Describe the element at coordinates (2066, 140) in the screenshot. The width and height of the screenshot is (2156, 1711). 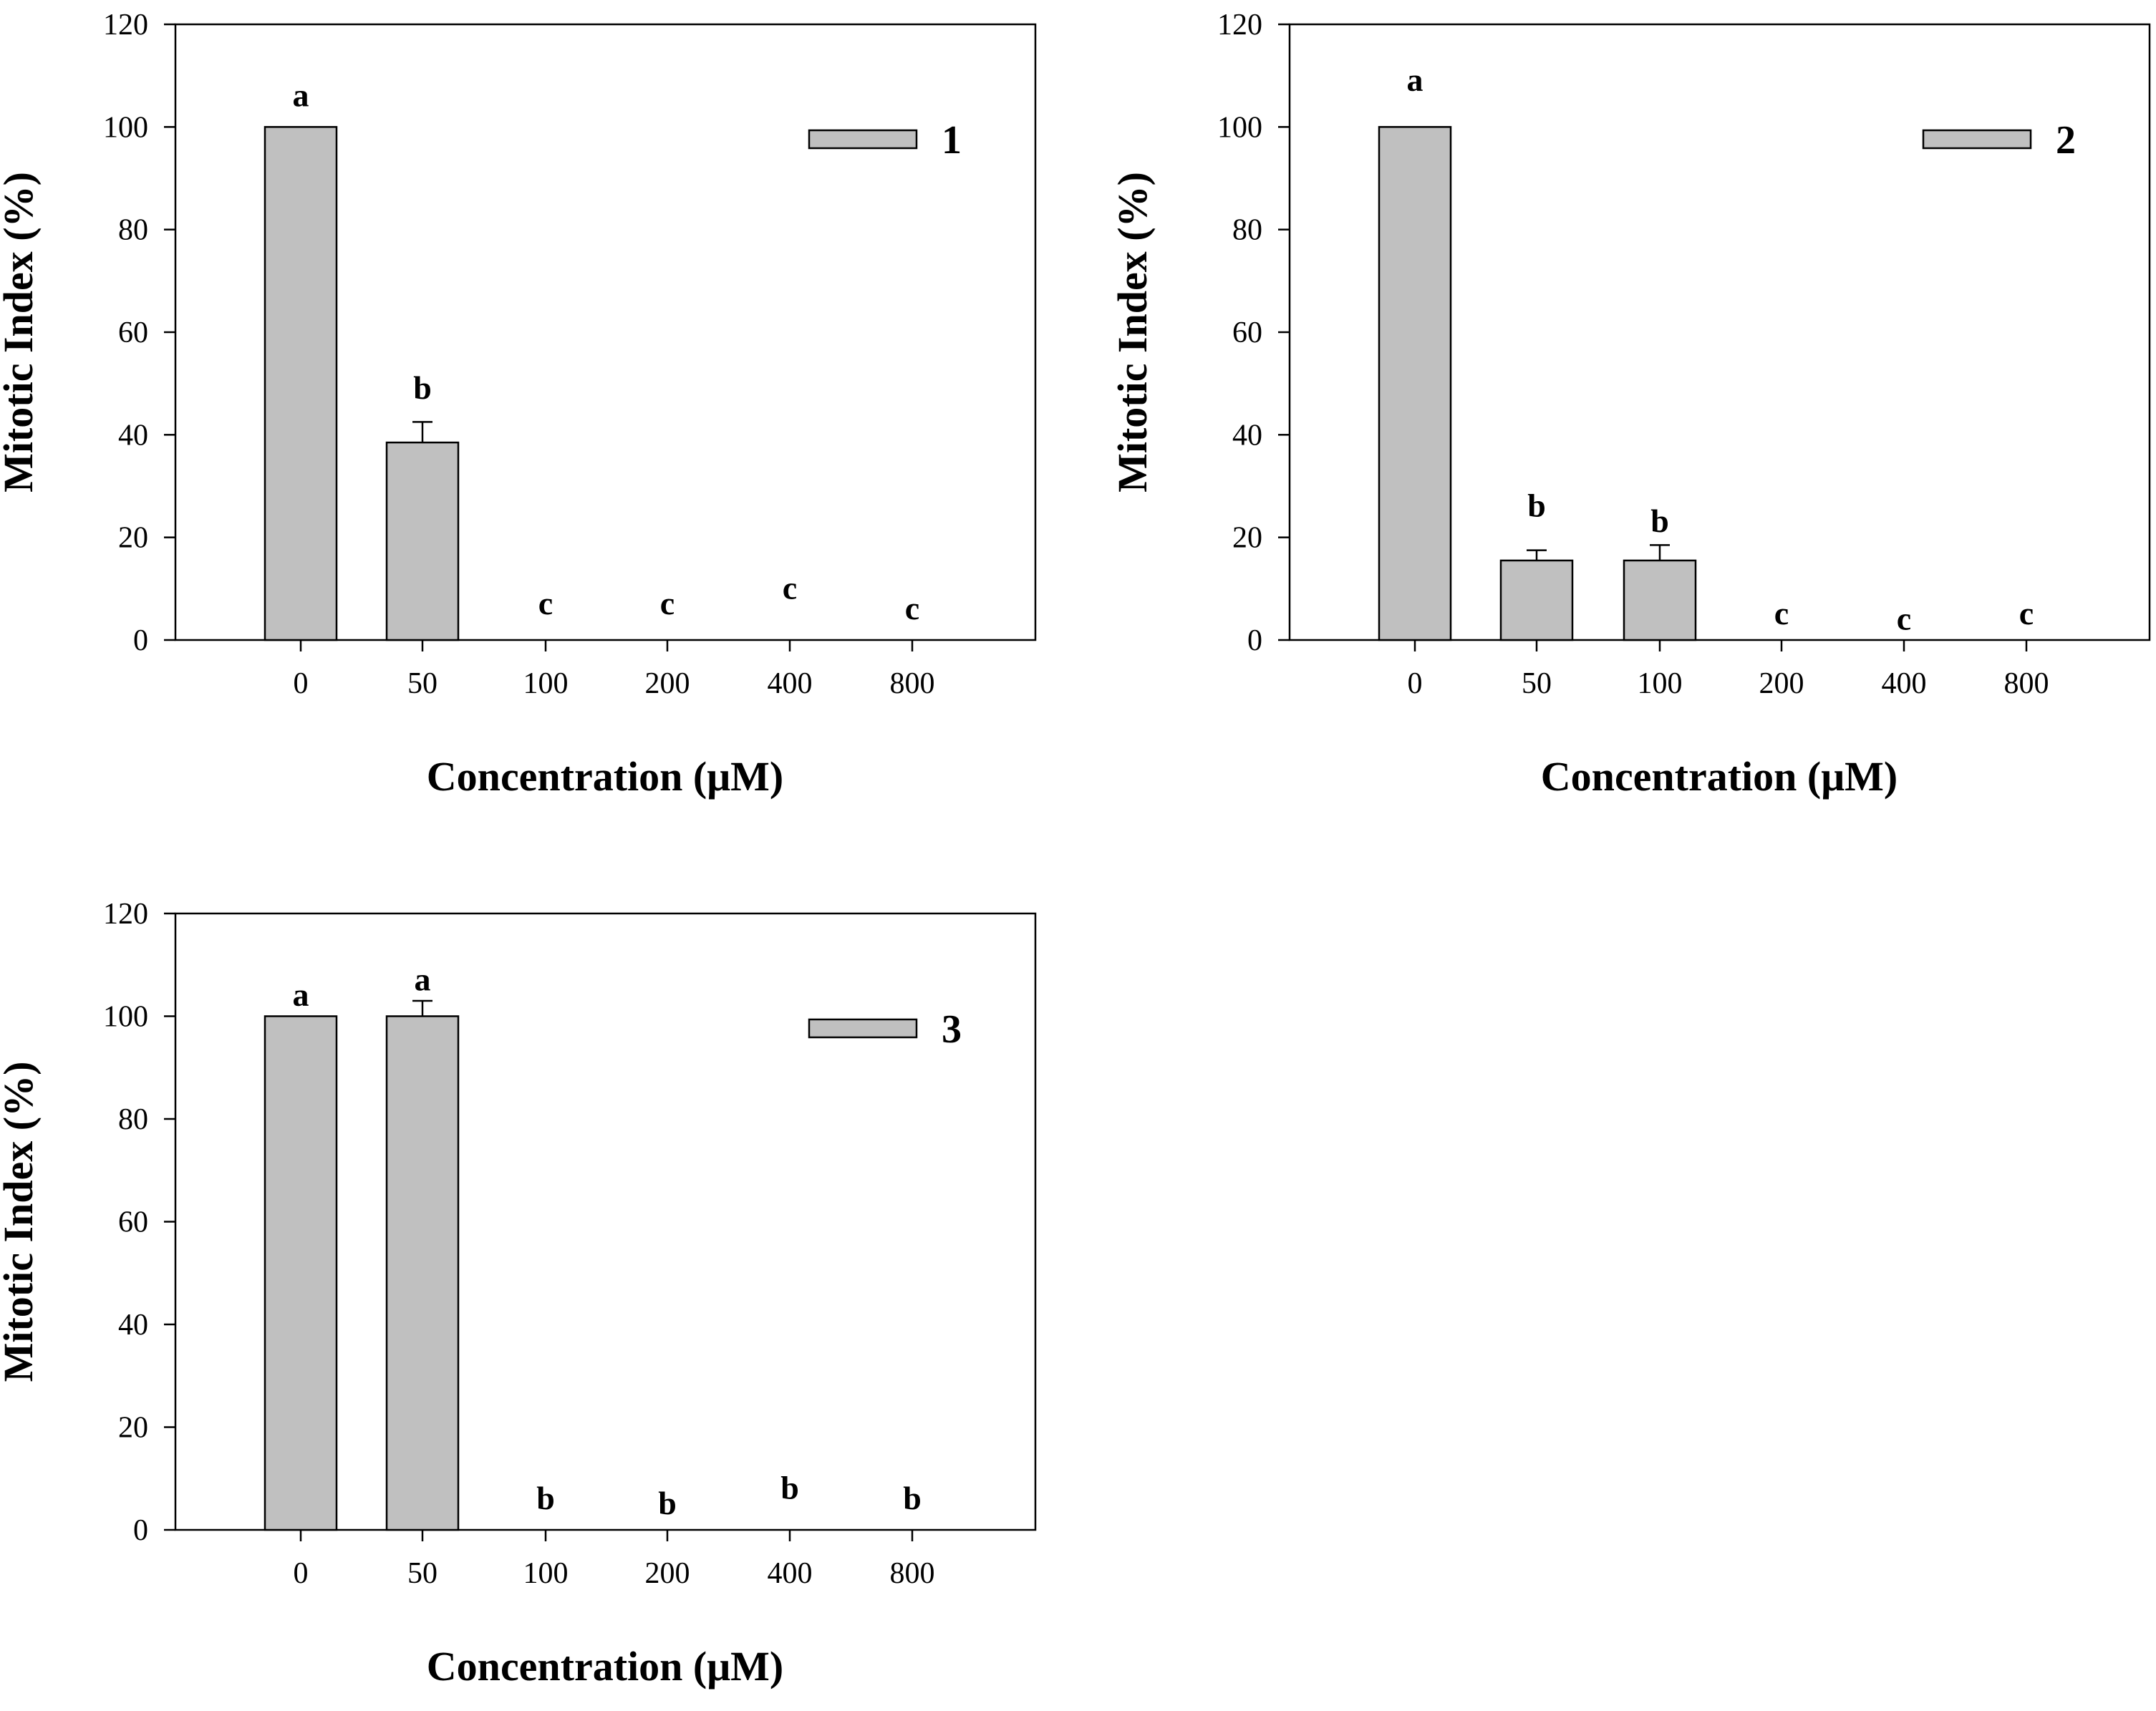
I see `legend-label: 2` at that location.